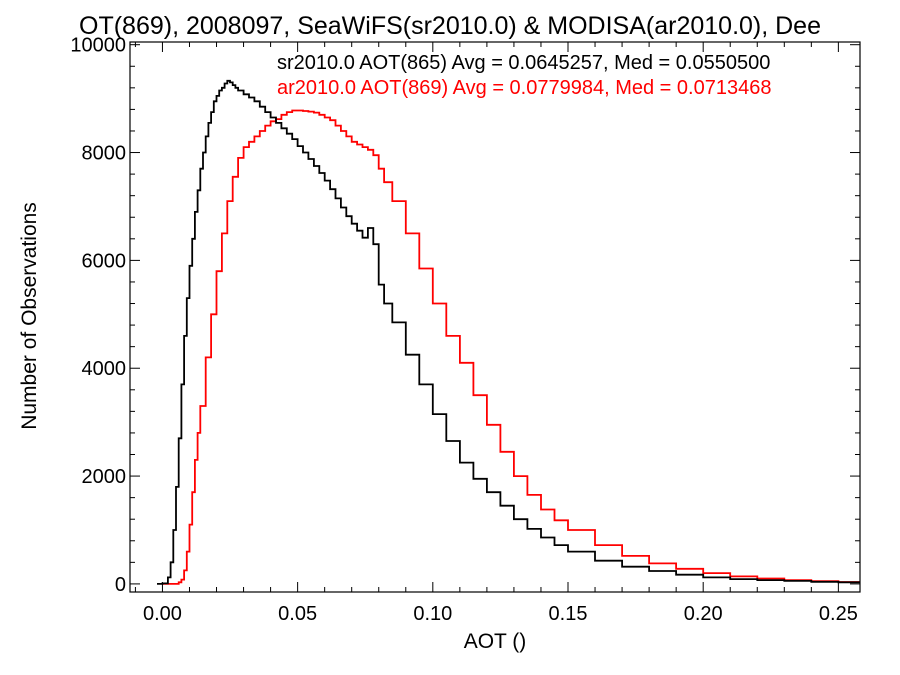 This screenshot has width=900, height=675. Describe the element at coordinates (104, 369) in the screenshot. I see `y-tick-label: 4000` at that location.